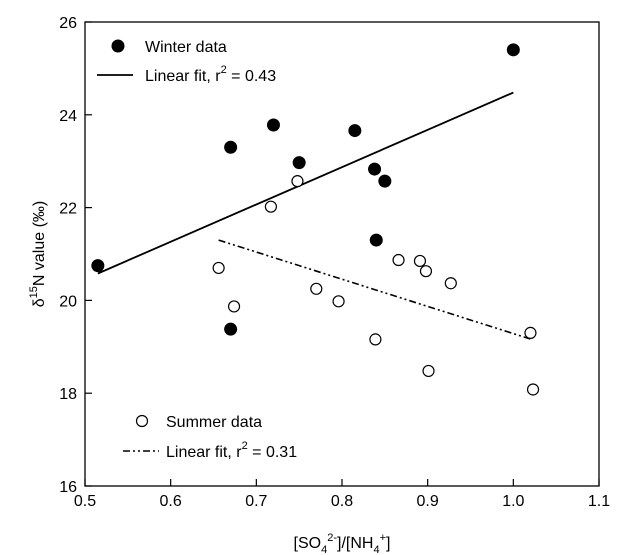  What do you see at coordinates (210, 437) in the screenshot?
I see `legend-summer: Summer data Linear fit, r2 = 0.31` at bounding box center [210, 437].